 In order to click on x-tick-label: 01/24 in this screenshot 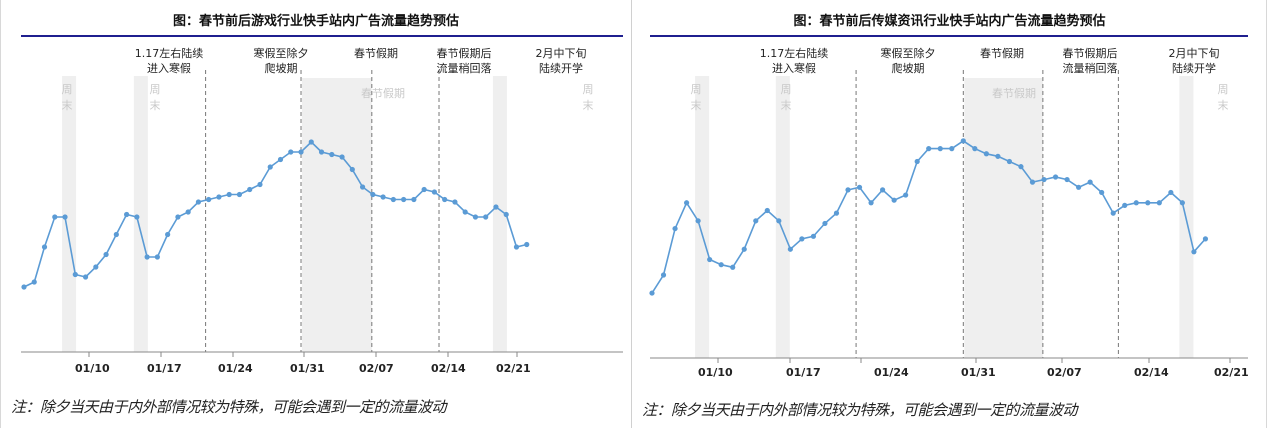, I will do `click(235, 368)`.